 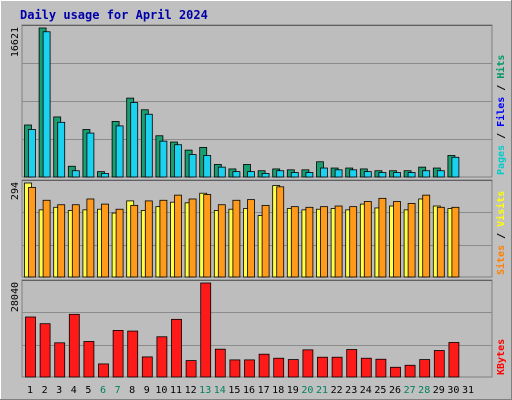 What do you see at coordinates (114, 15) in the screenshot?
I see `chart-title: Daily usage for April 2024` at bounding box center [114, 15].